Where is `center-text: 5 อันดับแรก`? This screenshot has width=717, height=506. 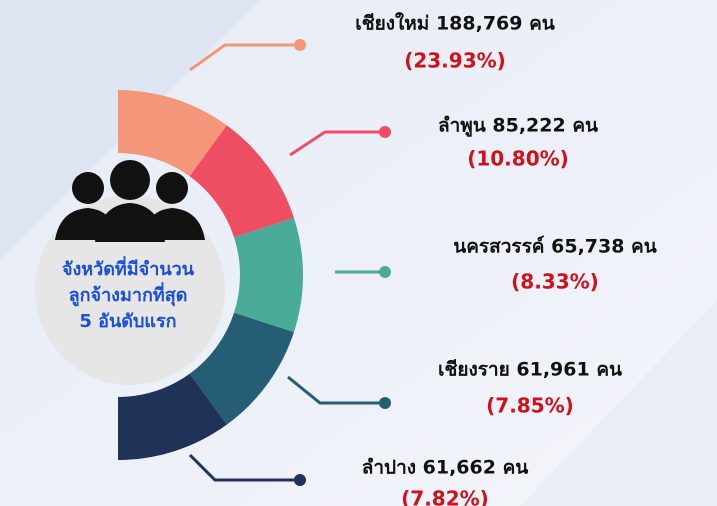
center-text: 5 อันดับแรก is located at coordinates (127, 321).